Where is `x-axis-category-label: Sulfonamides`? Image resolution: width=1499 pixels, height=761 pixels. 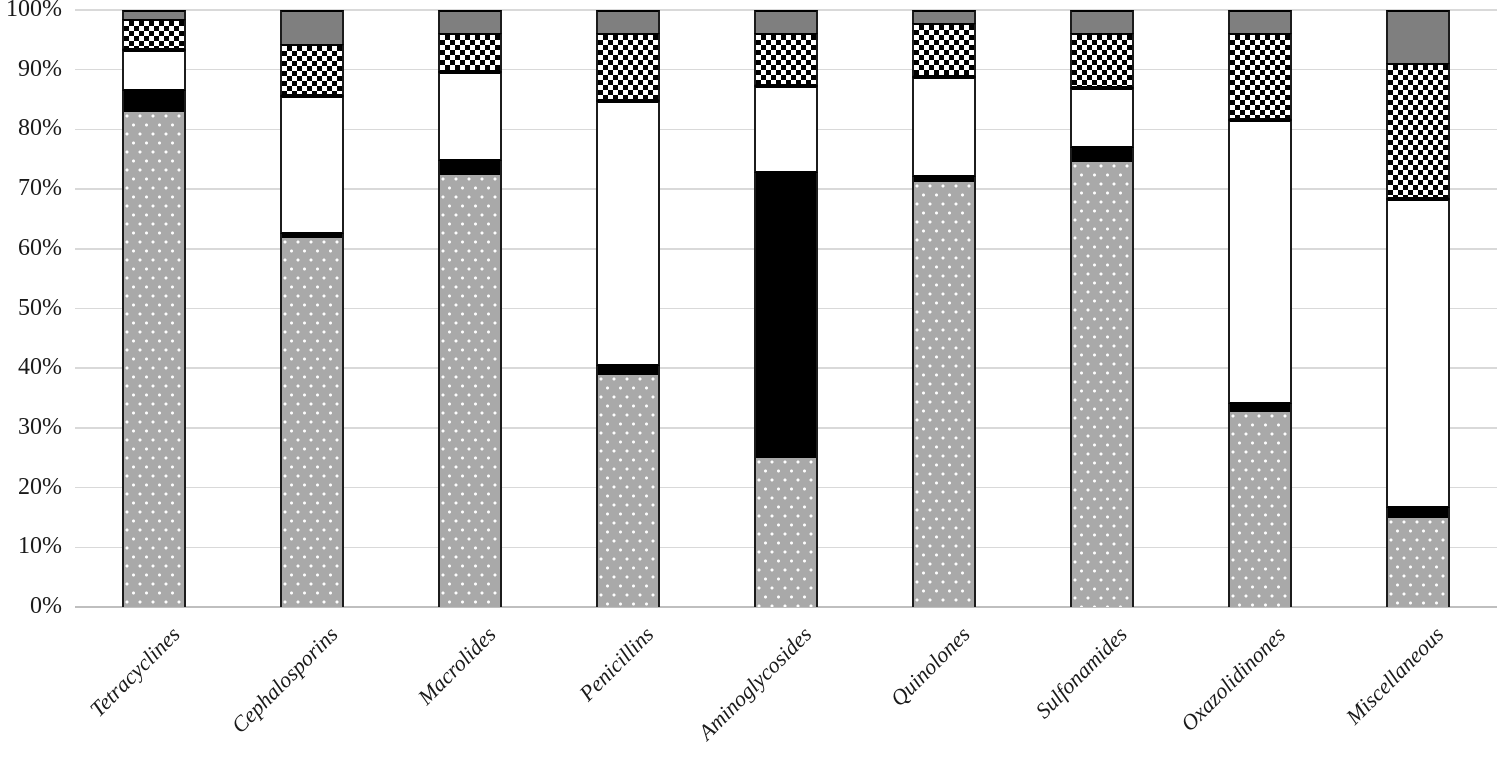
x-axis-category-label: Sulfonamides is located at coordinates (1081, 672).